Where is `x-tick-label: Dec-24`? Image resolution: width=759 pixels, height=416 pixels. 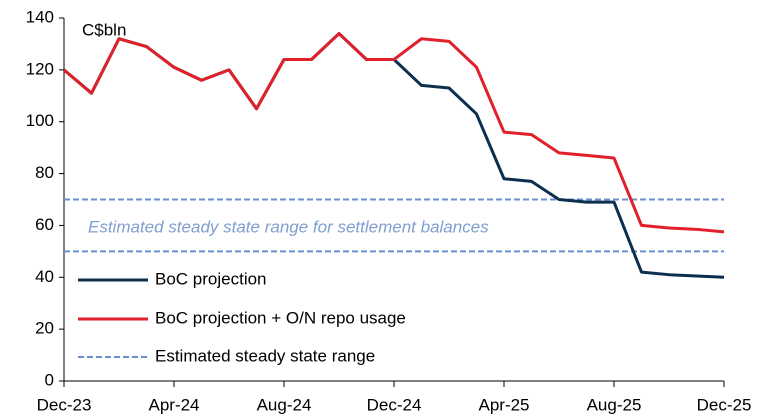
x-tick-label: Dec-24 is located at coordinates (394, 404).